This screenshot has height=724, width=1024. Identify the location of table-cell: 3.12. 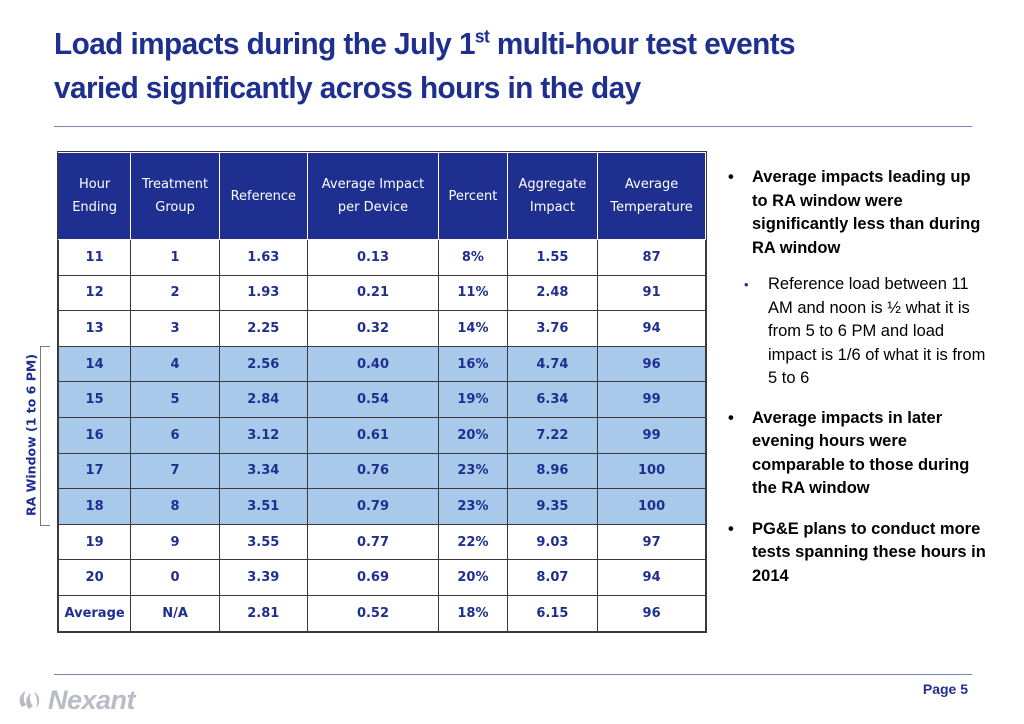
(263, 435).